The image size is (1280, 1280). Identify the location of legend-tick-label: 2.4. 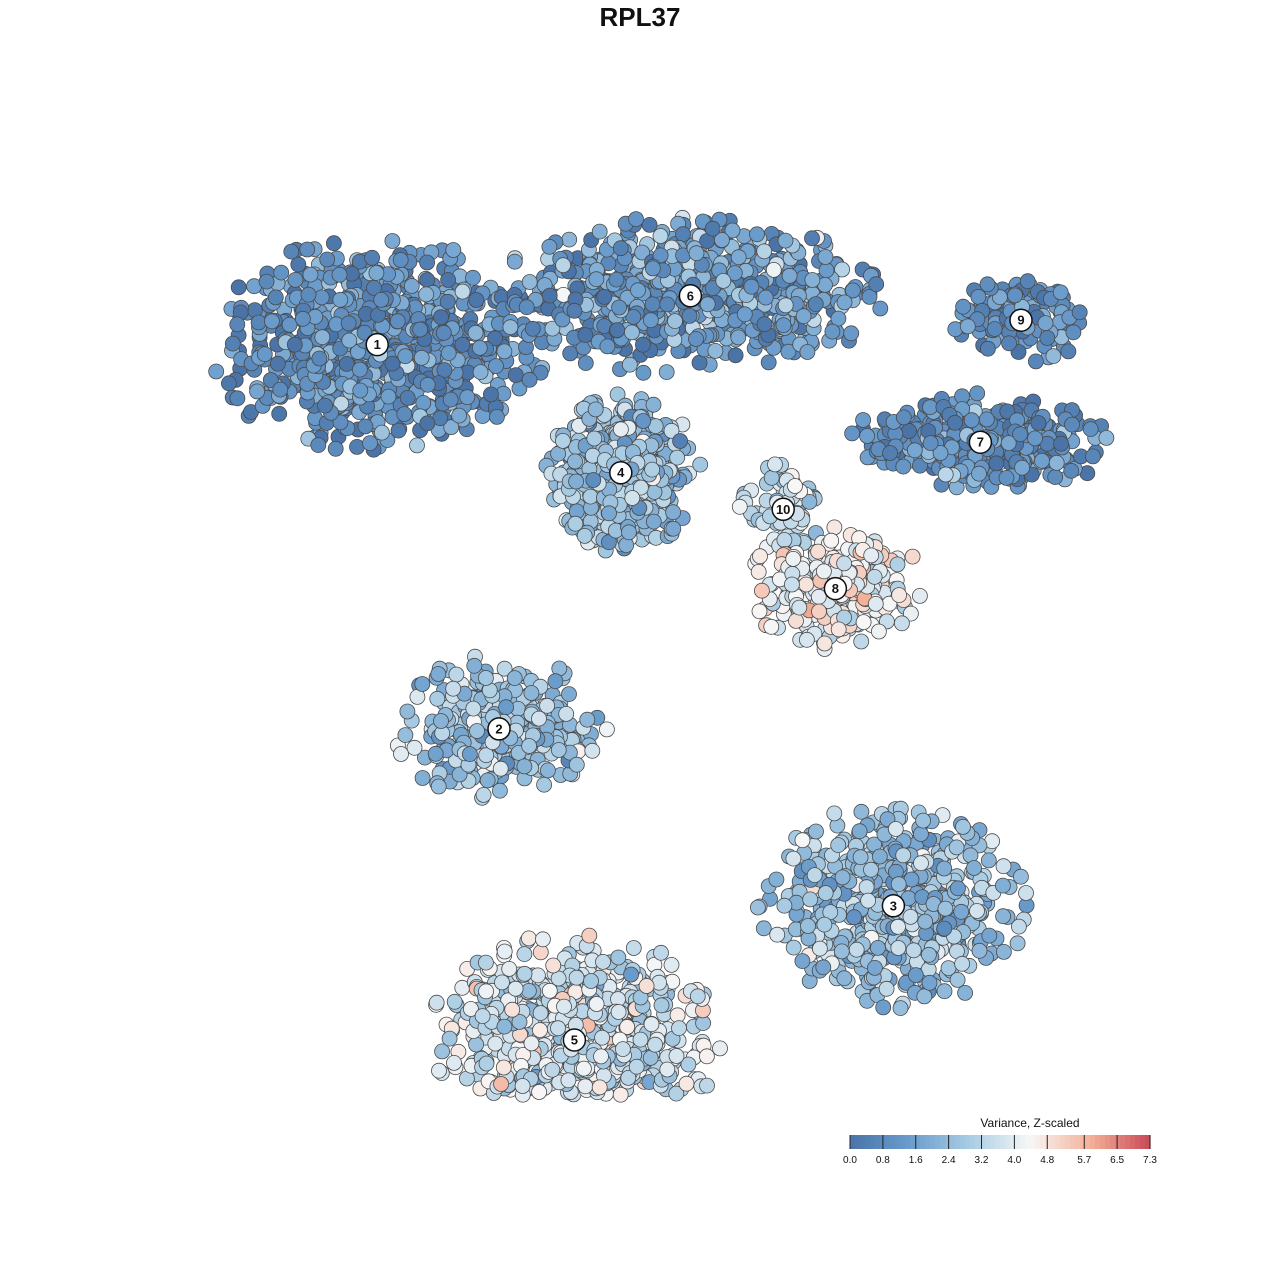
(949, 1160).